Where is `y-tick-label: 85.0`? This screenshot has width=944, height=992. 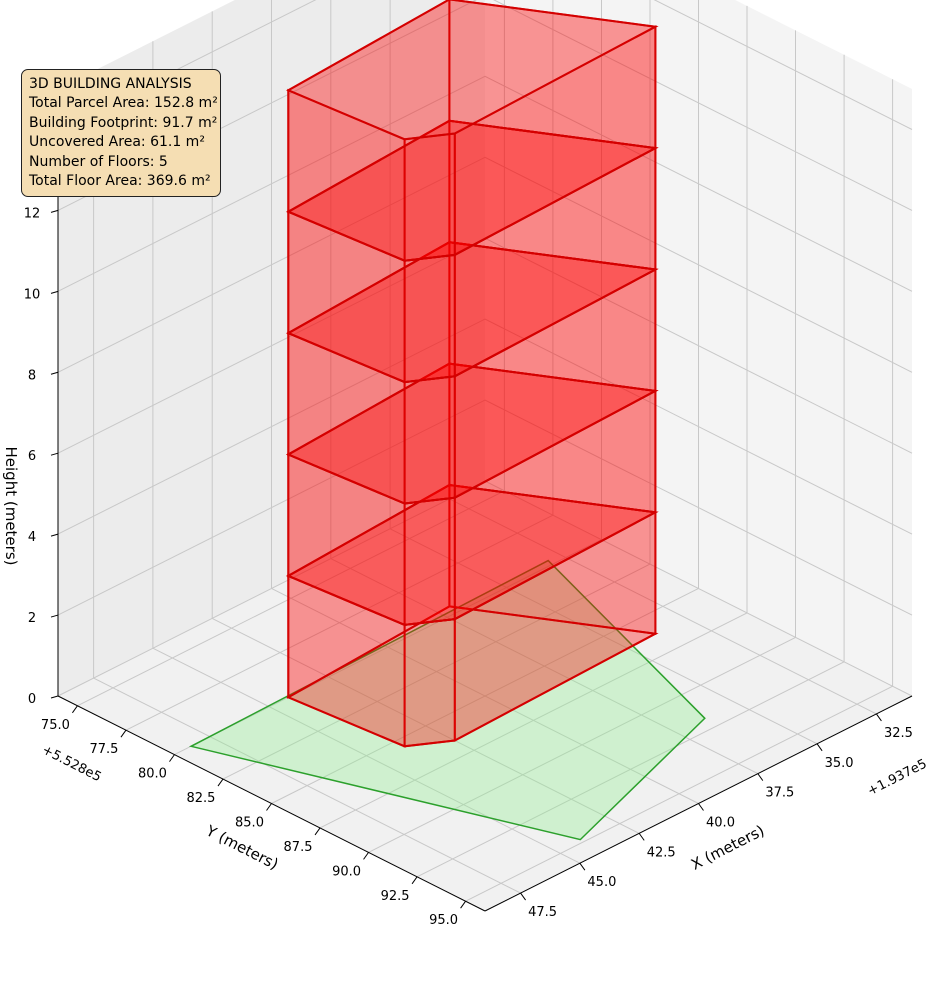
y-tick-label: 85.0 is located at coordinates (249, 823).